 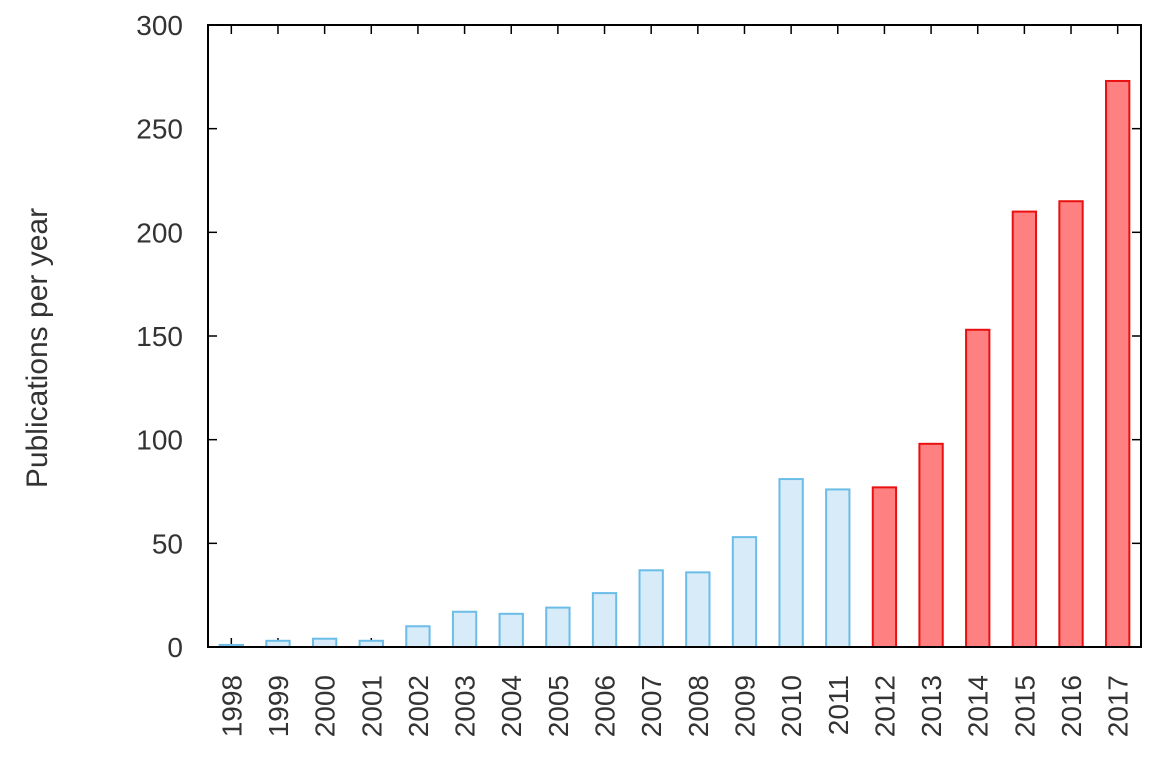 I want to click on y-axis-title: Publications per year, so click(x=37, y=348).